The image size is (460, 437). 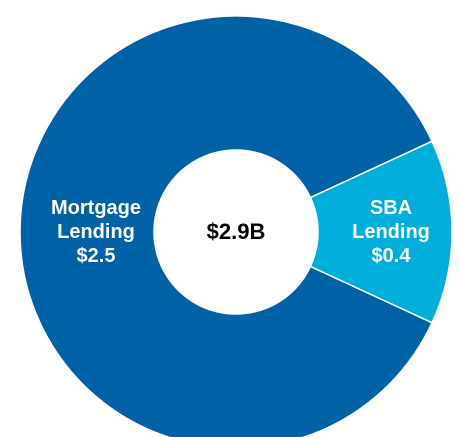 I want to click on value-label: $0.4, so click(x=391, y=256).